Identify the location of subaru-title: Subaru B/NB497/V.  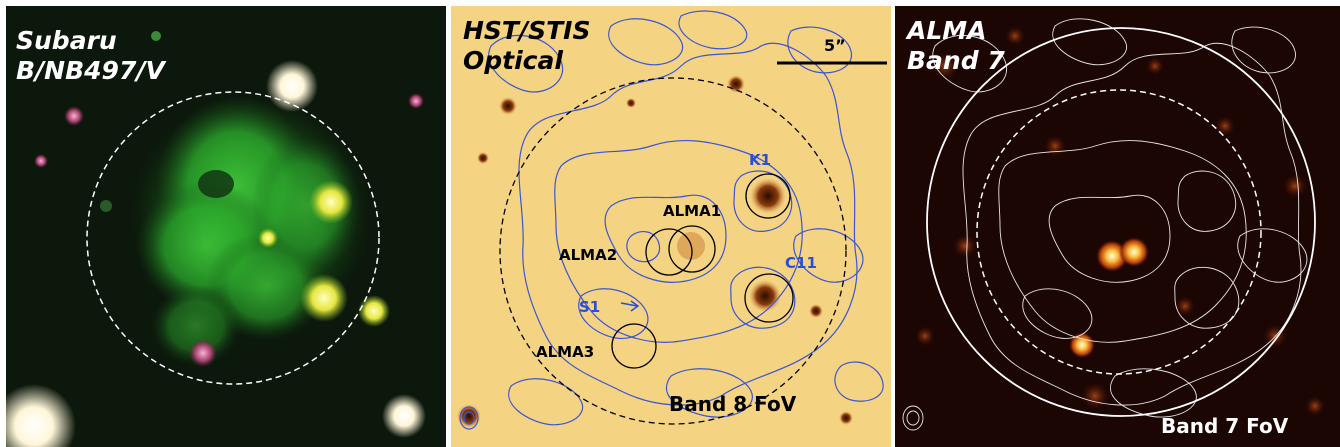
(90, 56).